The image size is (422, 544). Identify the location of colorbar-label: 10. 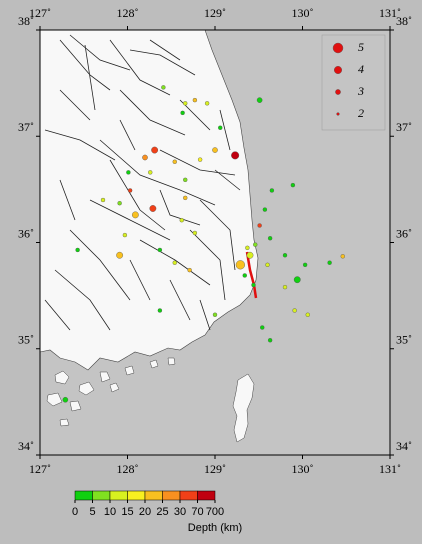
(110, 512).